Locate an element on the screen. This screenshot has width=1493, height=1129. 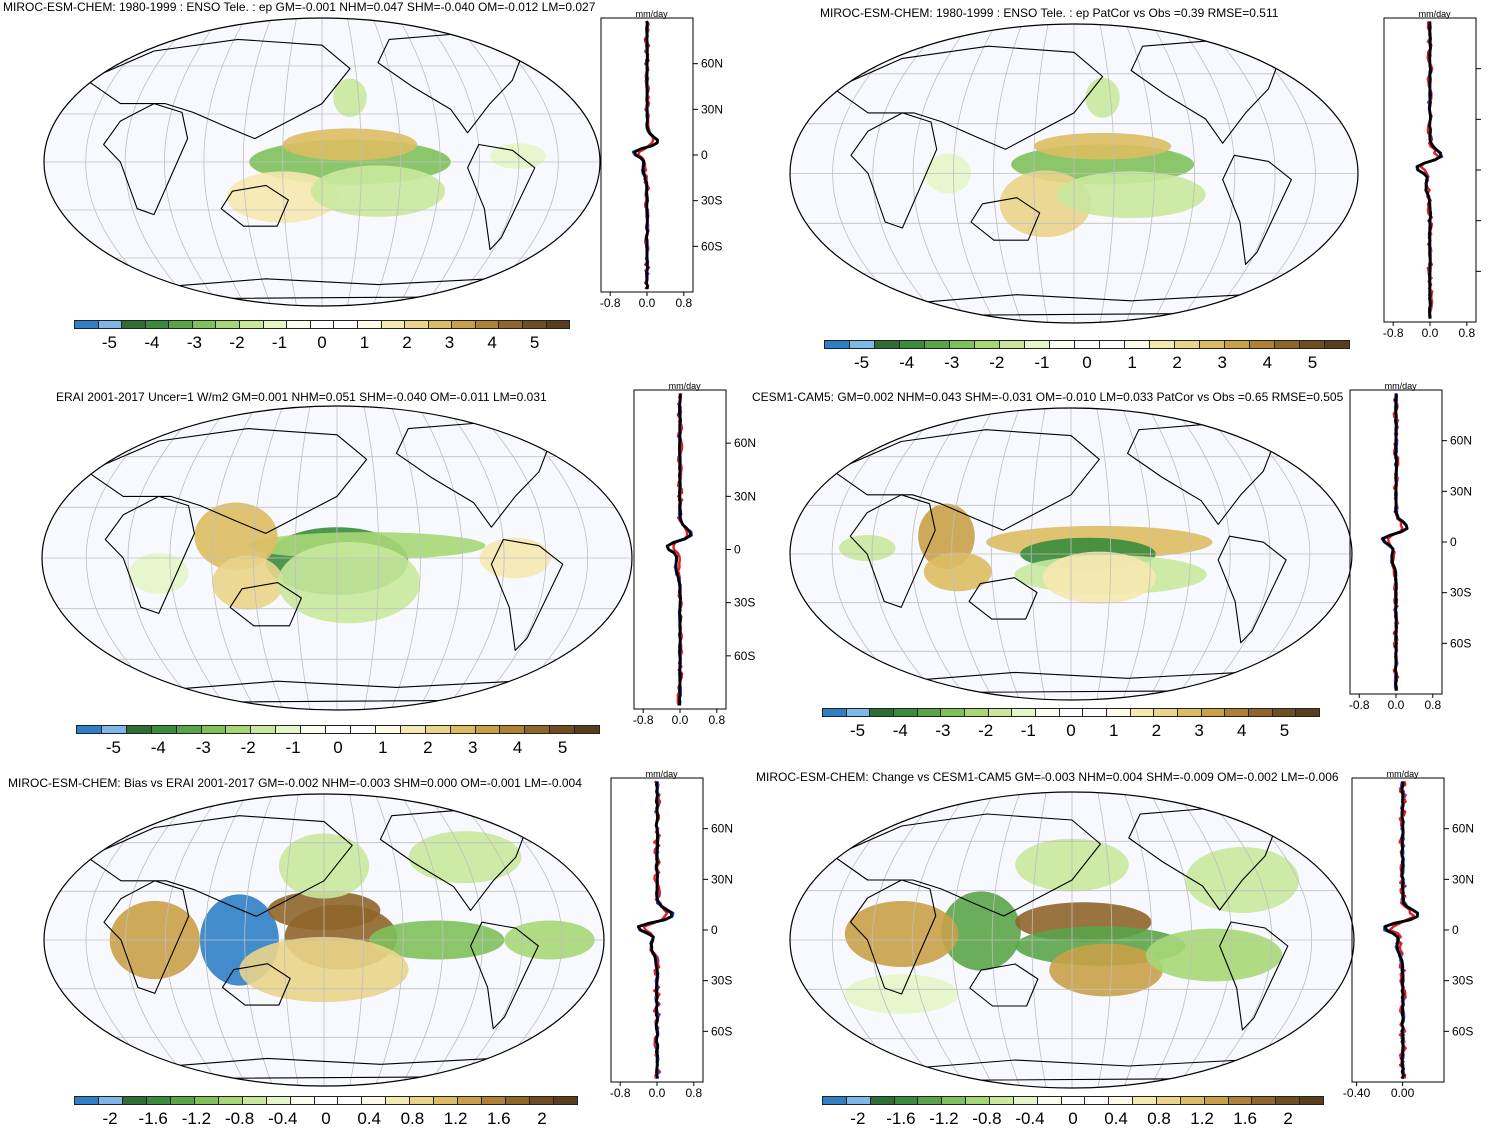
colorbar-label: 0.4 is located at coordinates (369, 1118).